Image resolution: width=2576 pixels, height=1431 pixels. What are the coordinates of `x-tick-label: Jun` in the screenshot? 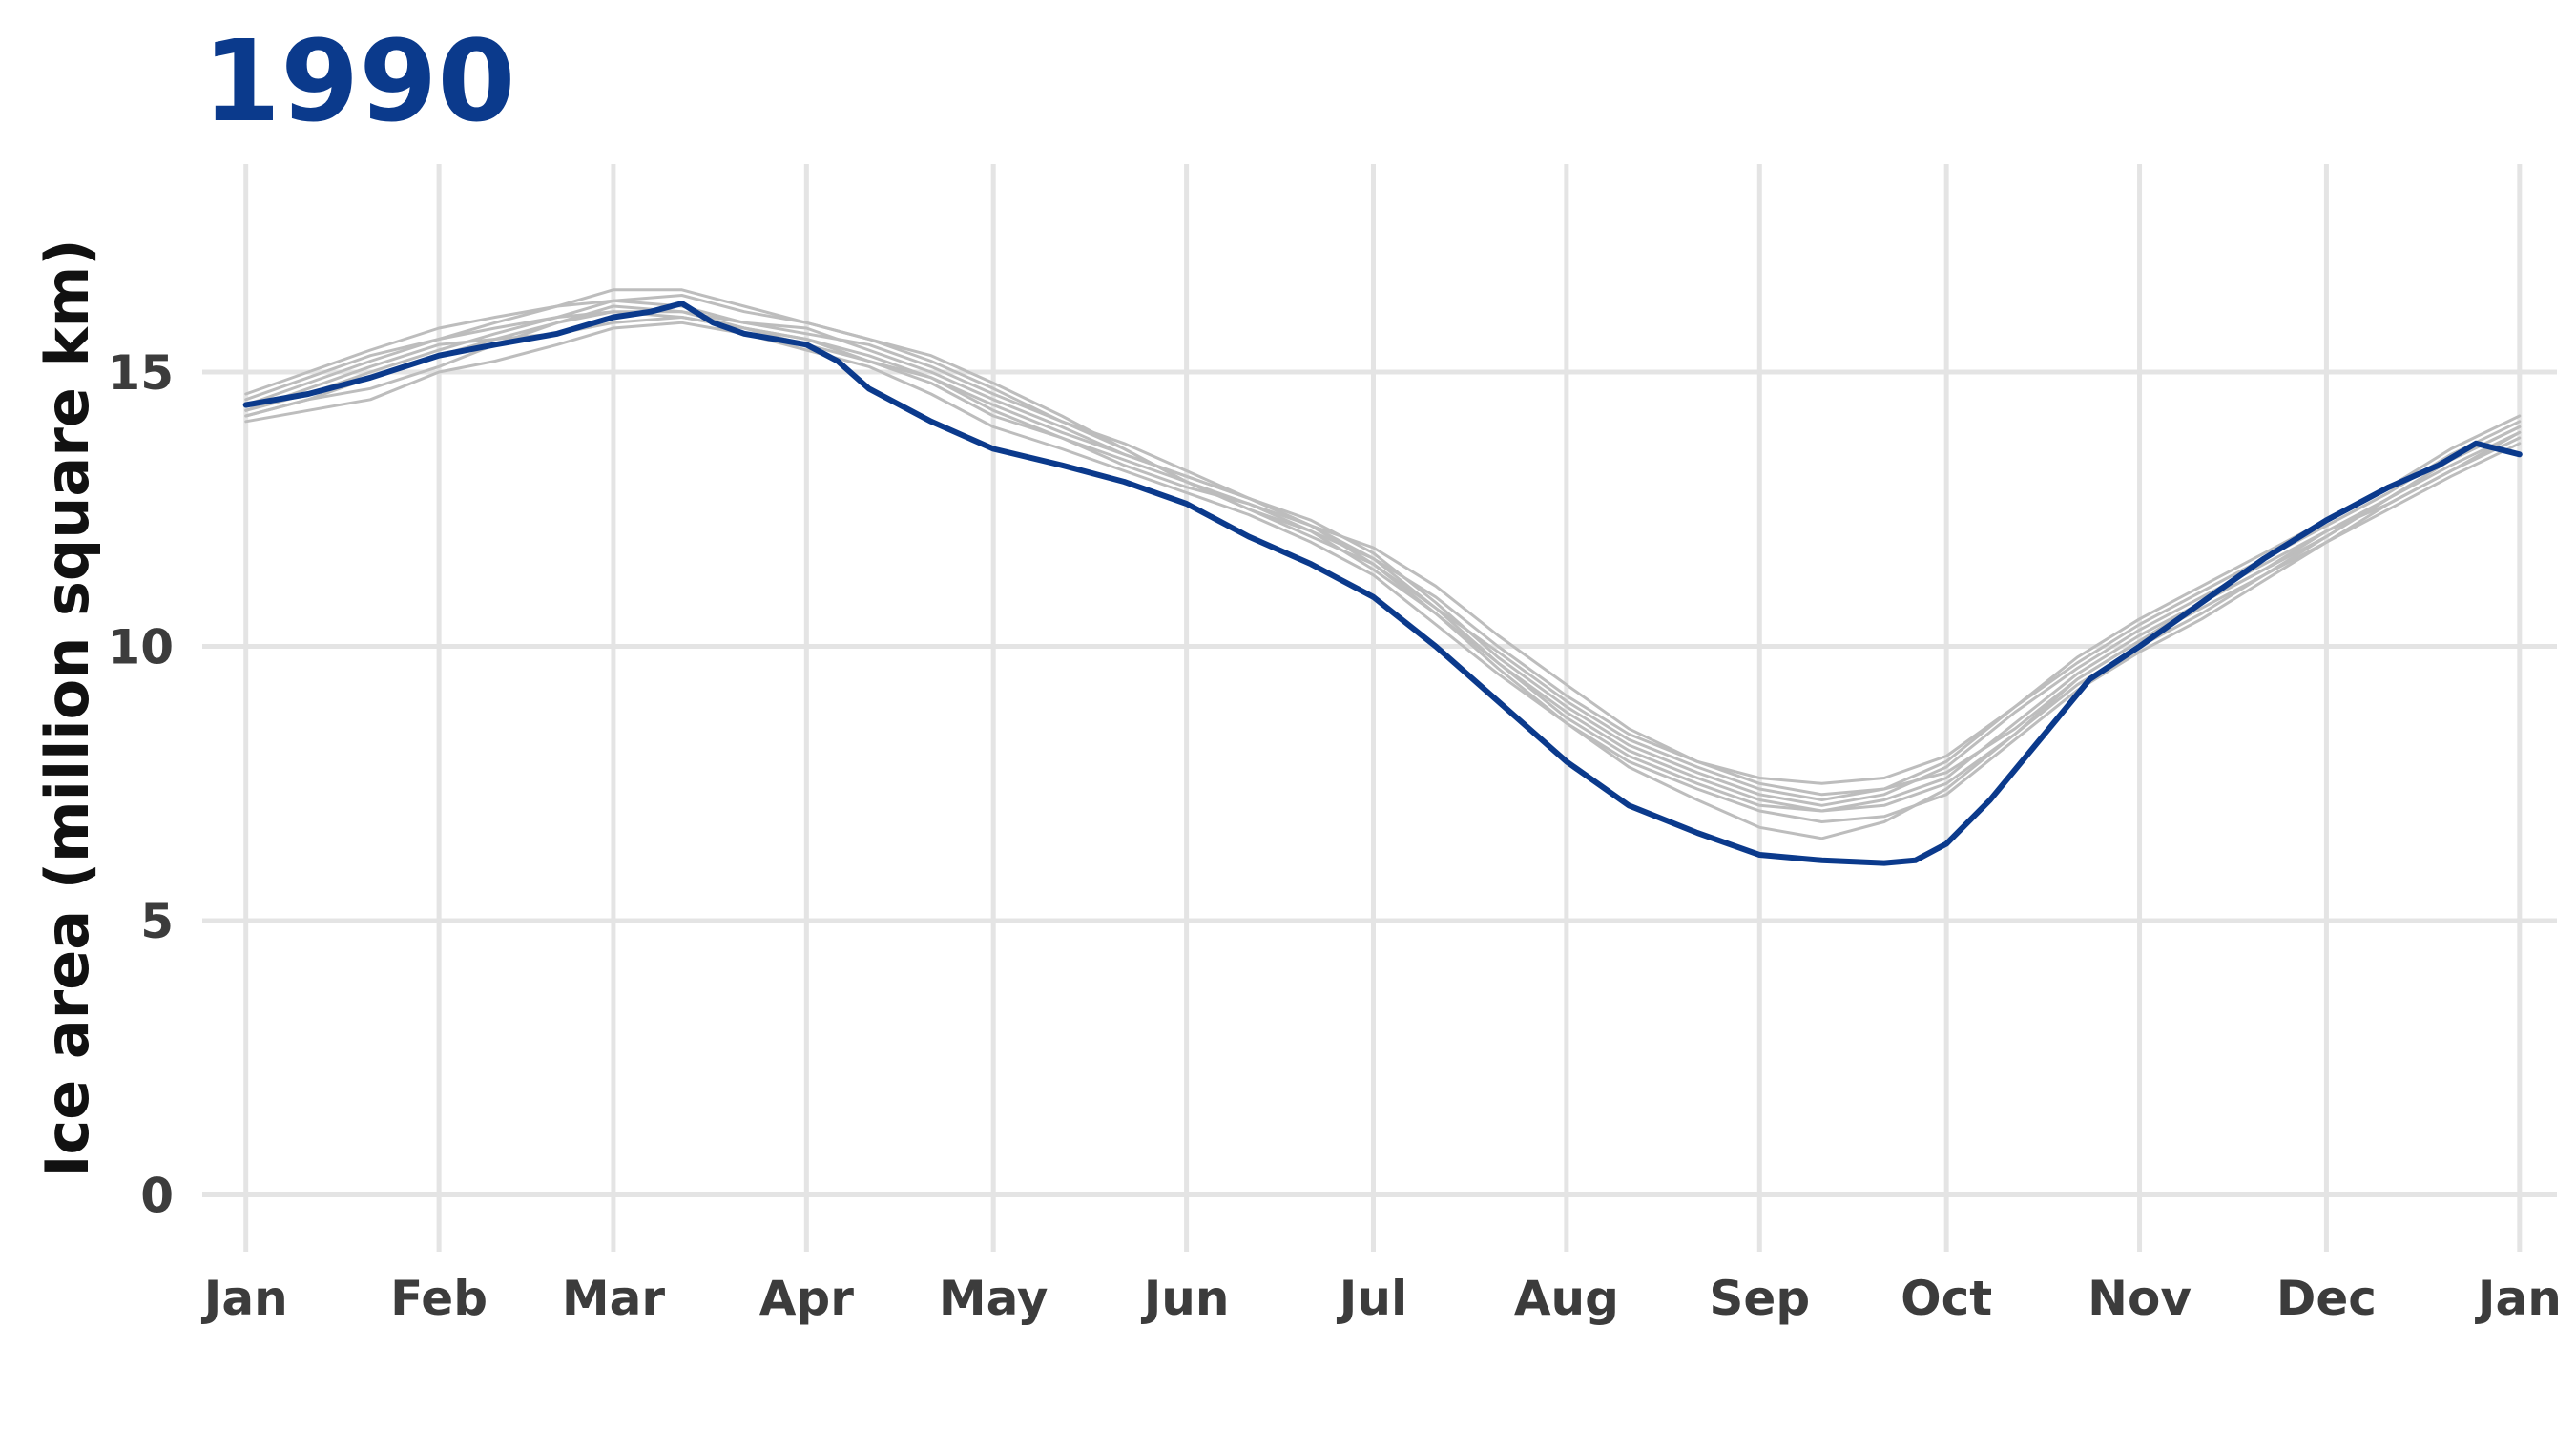 It's located at (1185, 1298).